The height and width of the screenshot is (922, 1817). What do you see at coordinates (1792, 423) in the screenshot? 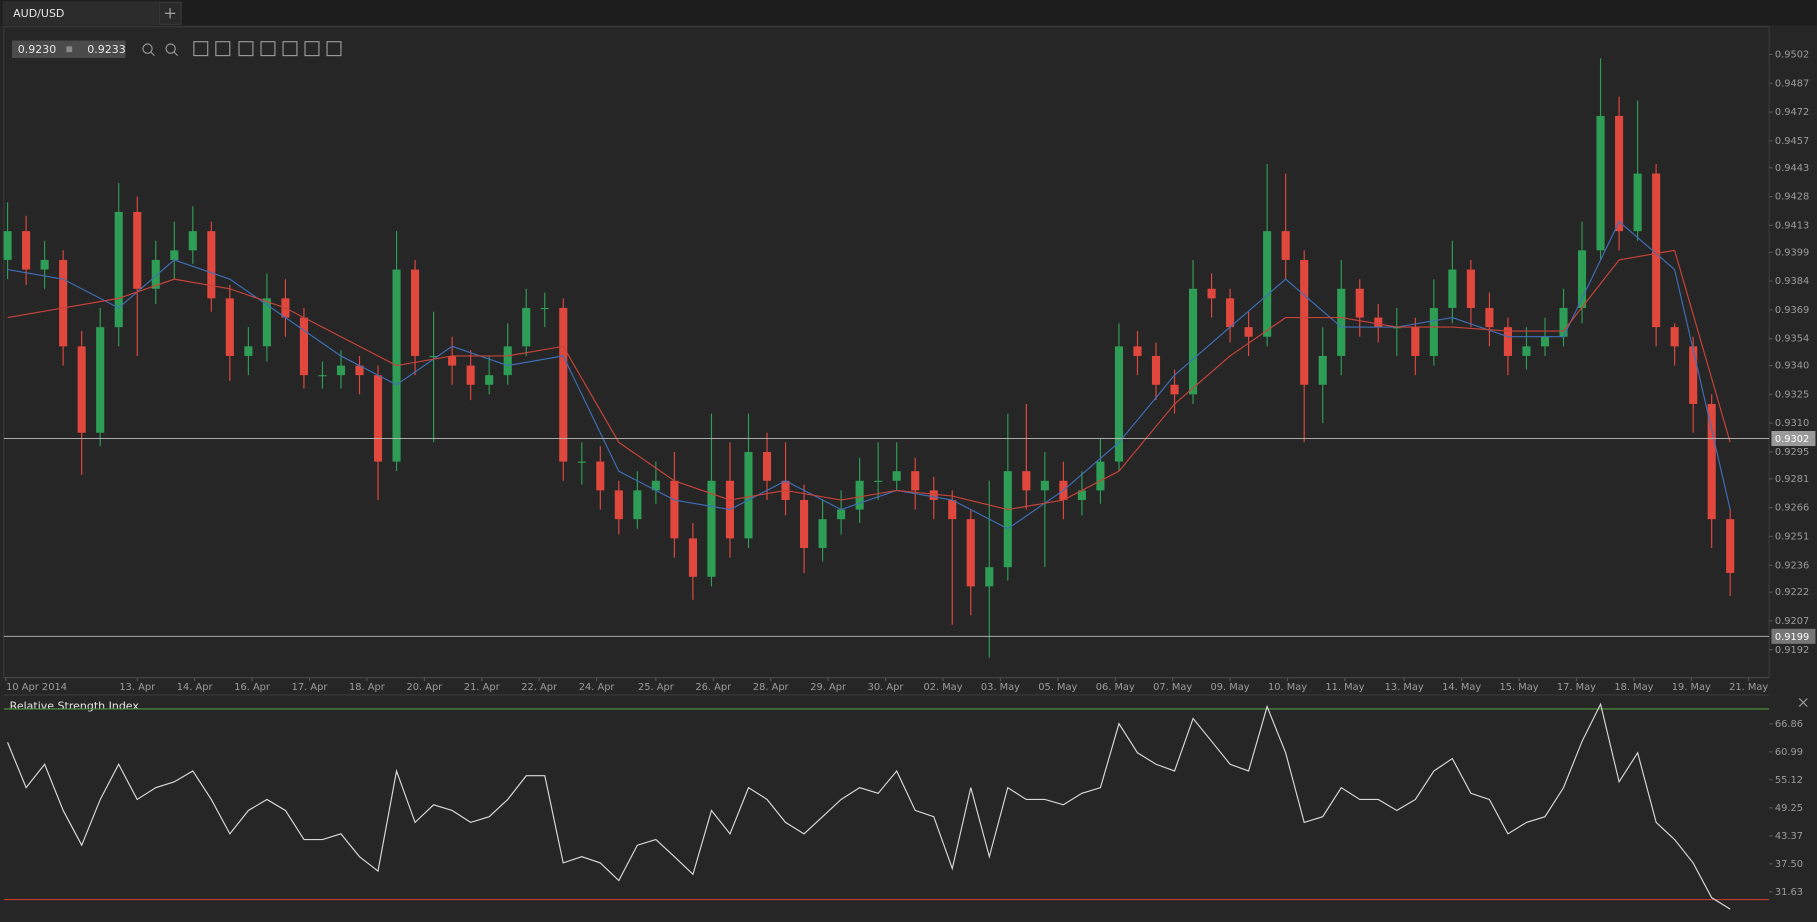
I see `y-tick-label: 0.9310` at bounding box center [1792, 423].